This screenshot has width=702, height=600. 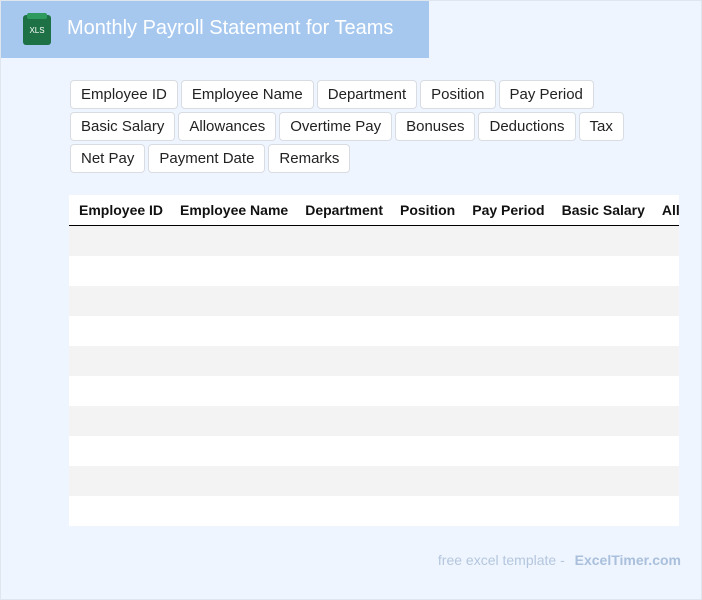 What do you see at coordinates (435, 126) in the screenshot?
I see `field-tag: Bonuses` at bounding box center [435, 126].